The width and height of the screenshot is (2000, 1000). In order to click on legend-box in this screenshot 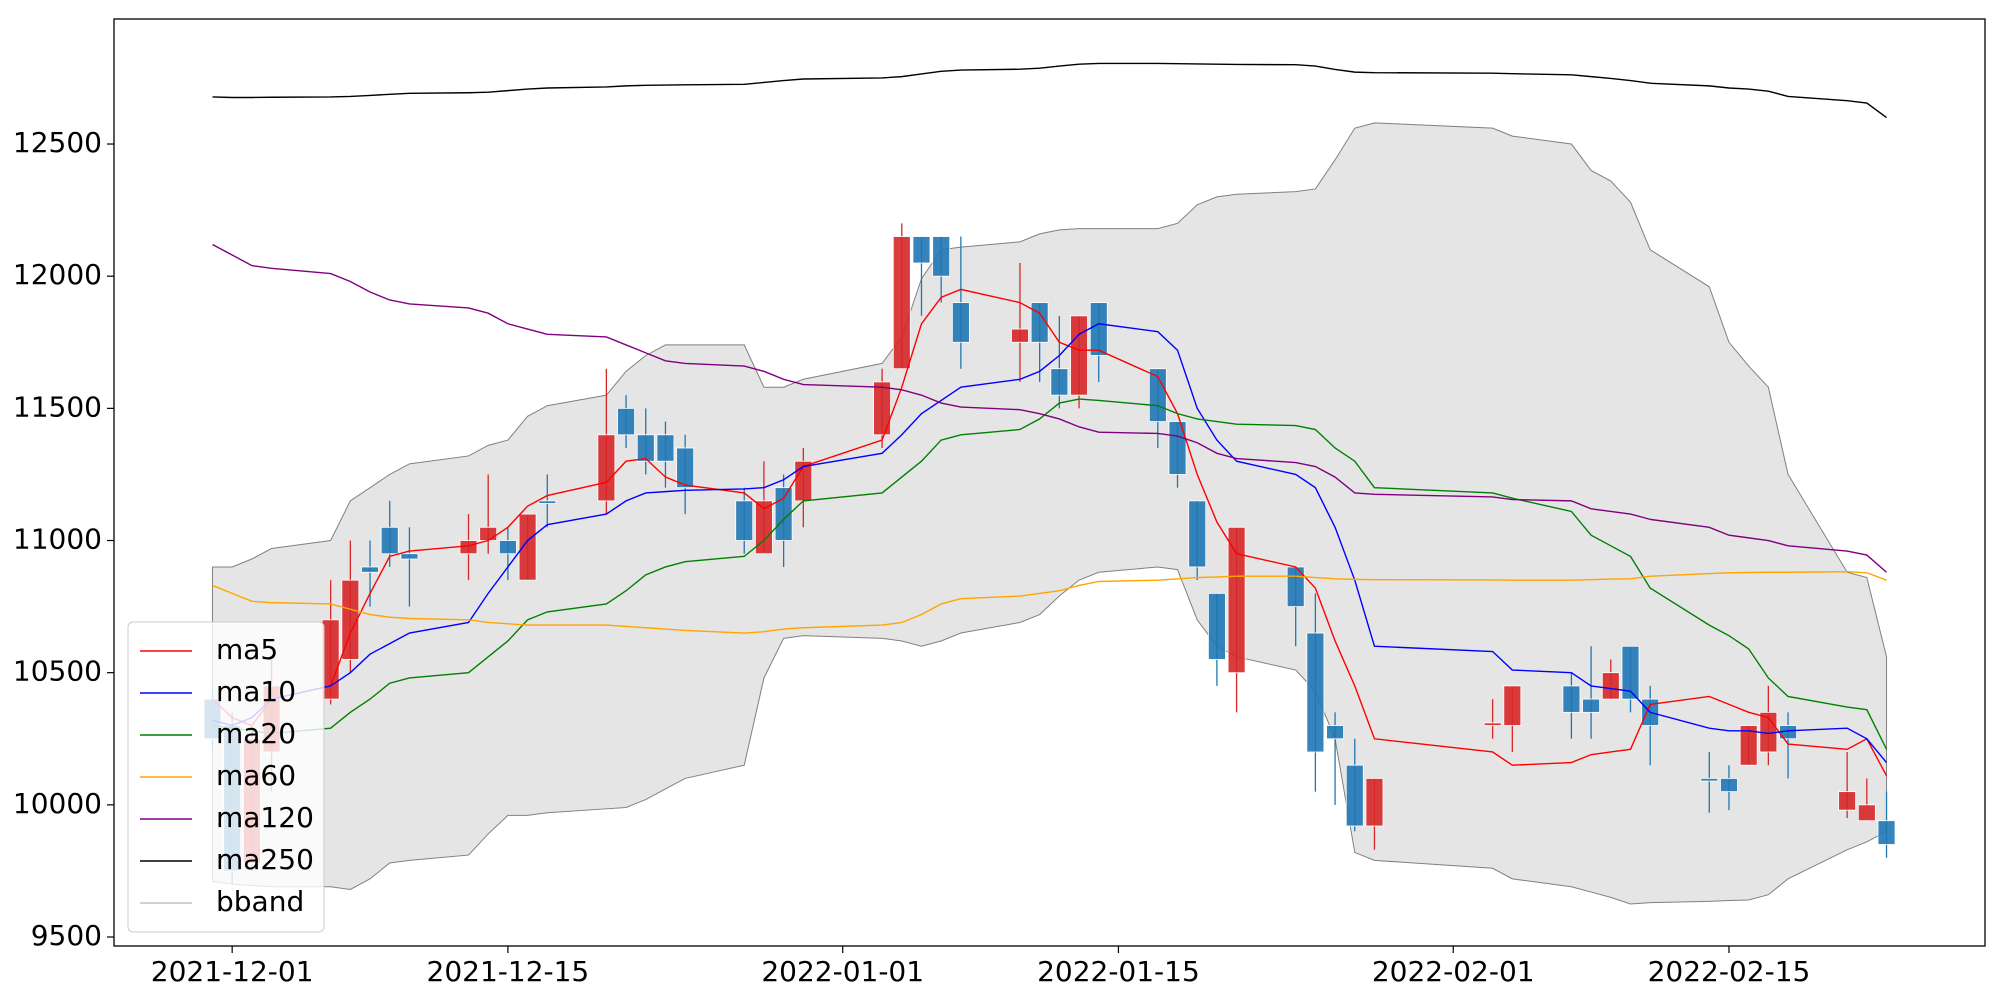, I will do `click(226, 777)`.